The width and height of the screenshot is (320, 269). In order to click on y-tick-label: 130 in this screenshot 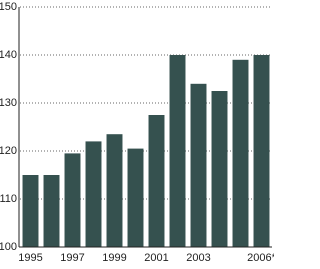, I will do `click(8, 103)`.